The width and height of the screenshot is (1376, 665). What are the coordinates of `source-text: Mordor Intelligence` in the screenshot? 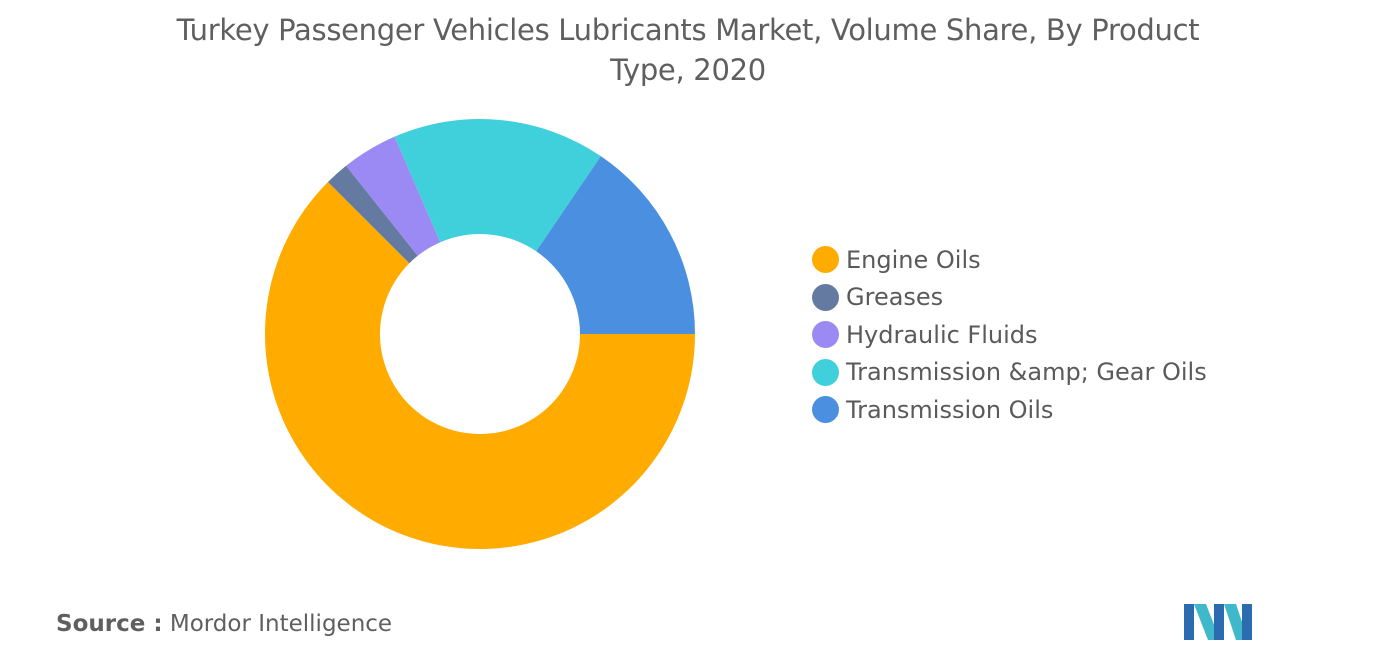 It's located at (281, 624).